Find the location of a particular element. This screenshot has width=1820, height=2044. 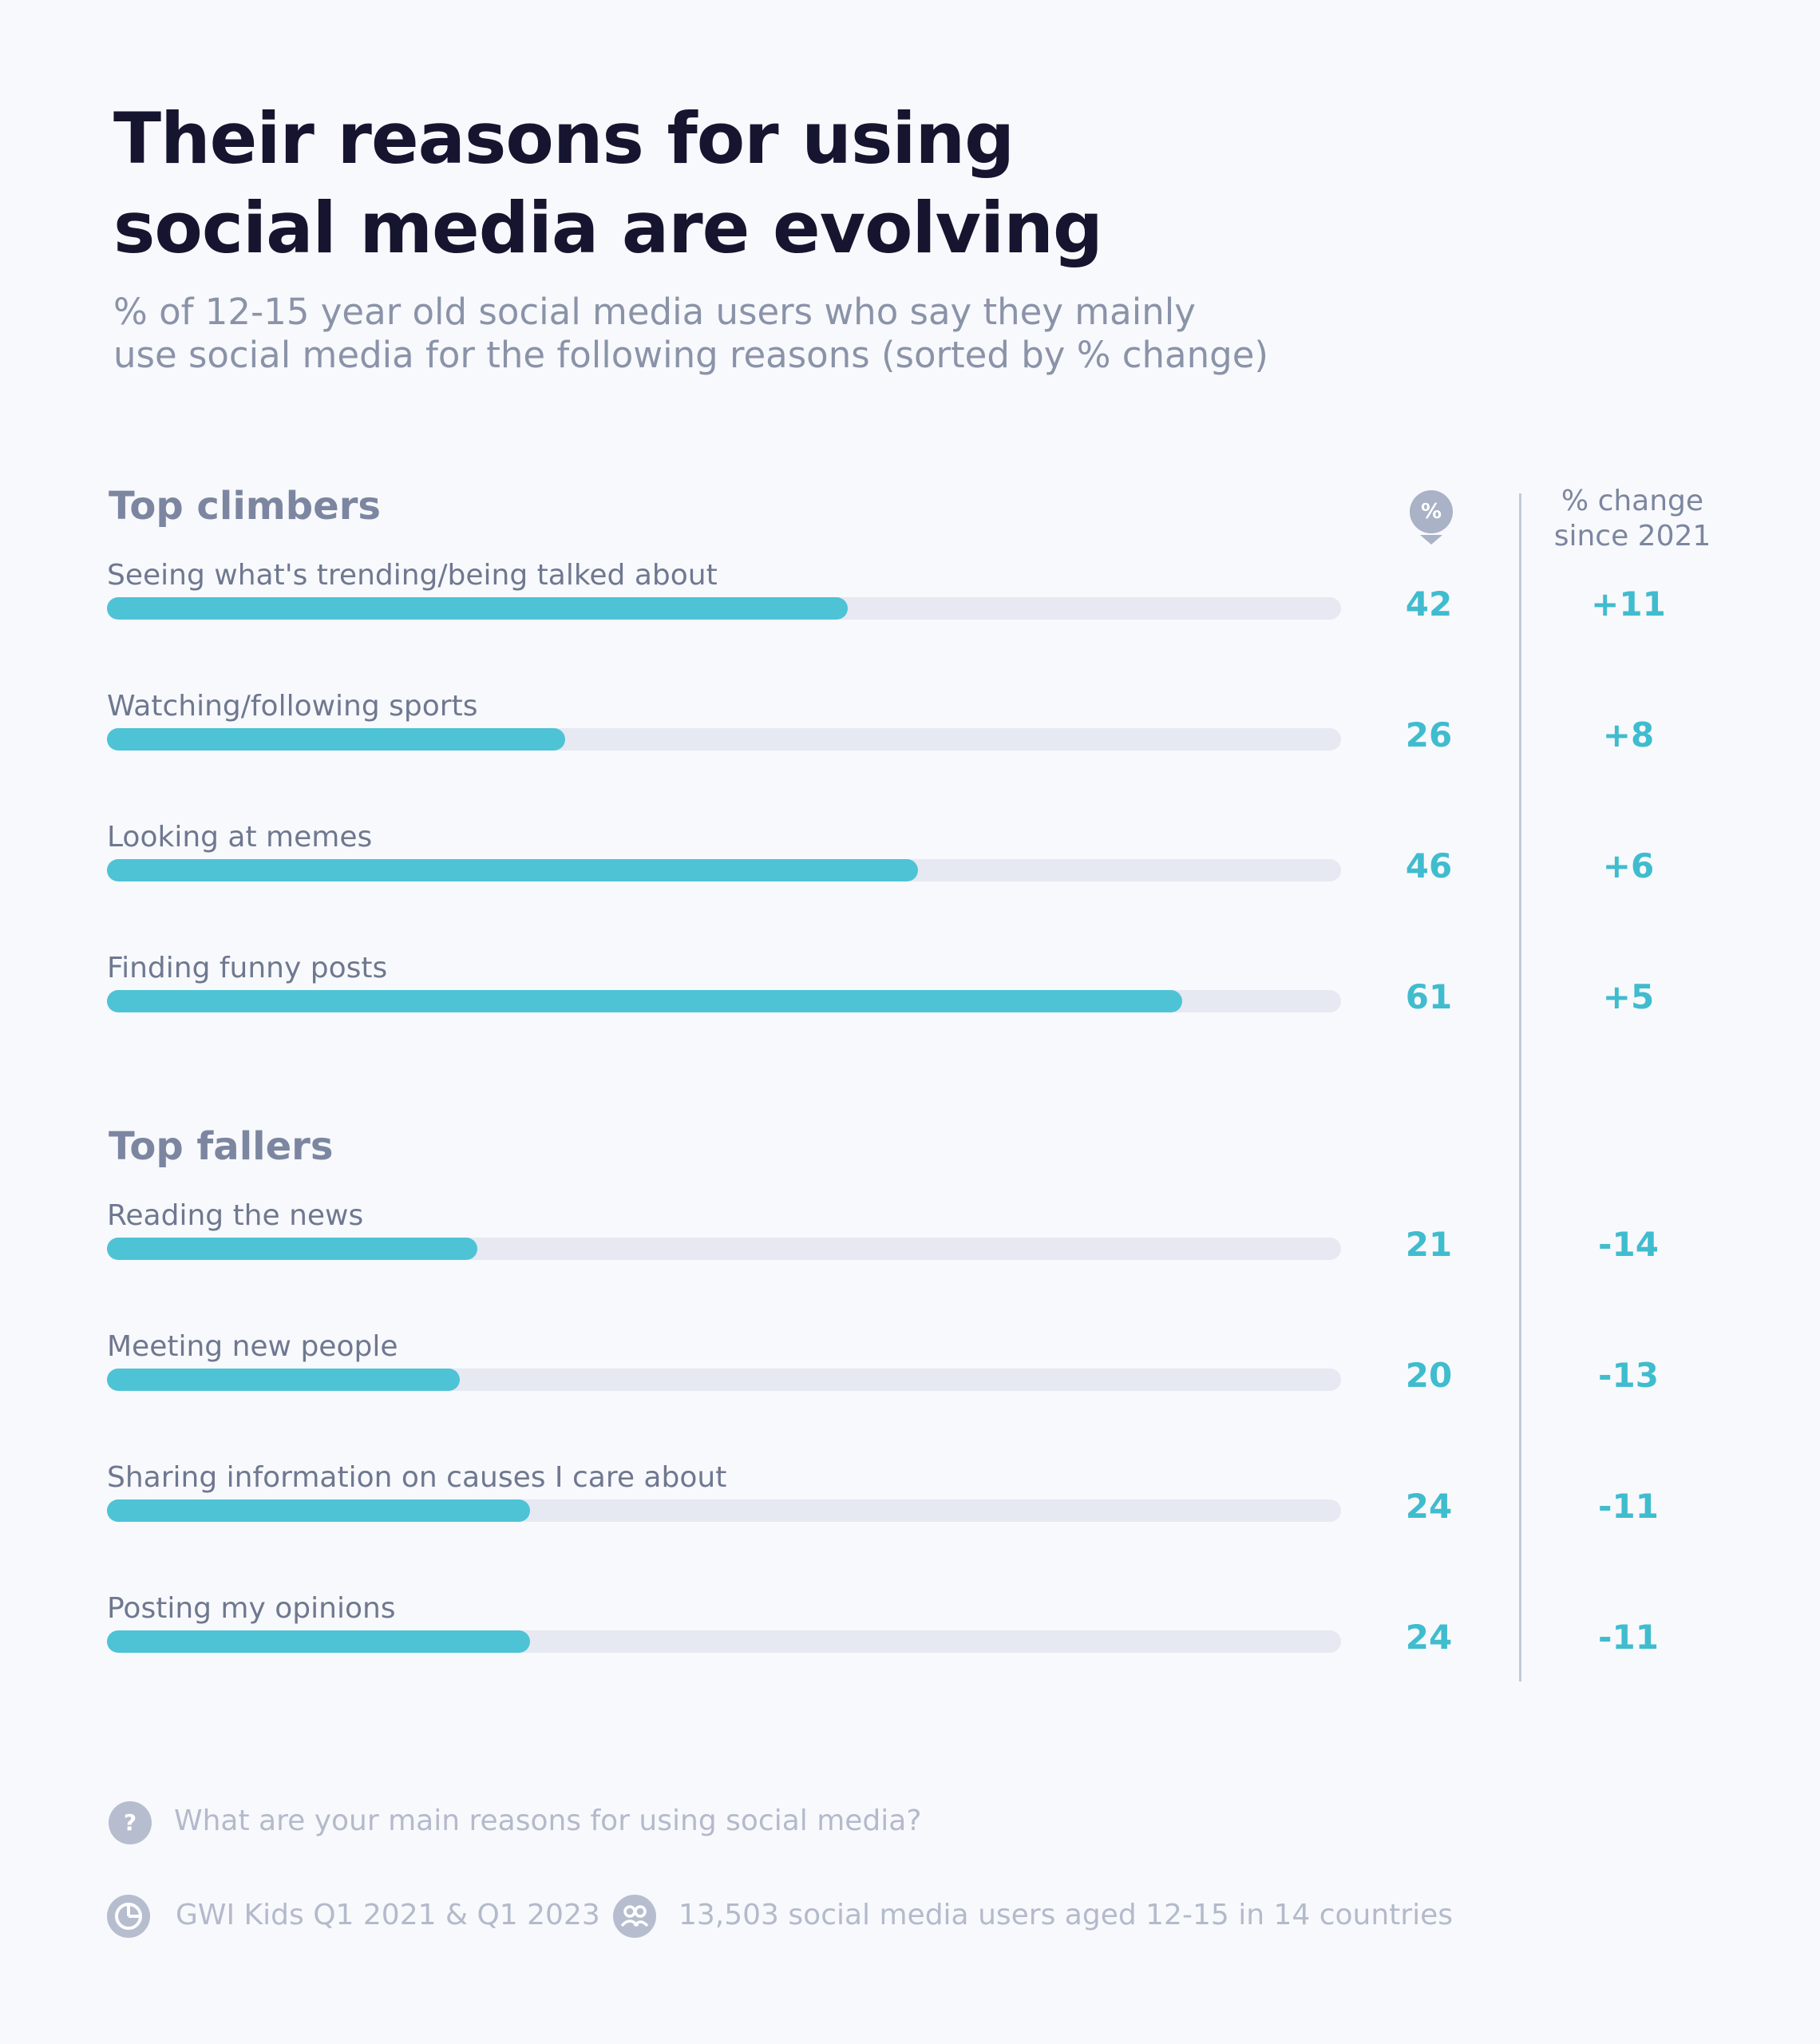

change-value: +6 is located at coordinates (1628, 865).